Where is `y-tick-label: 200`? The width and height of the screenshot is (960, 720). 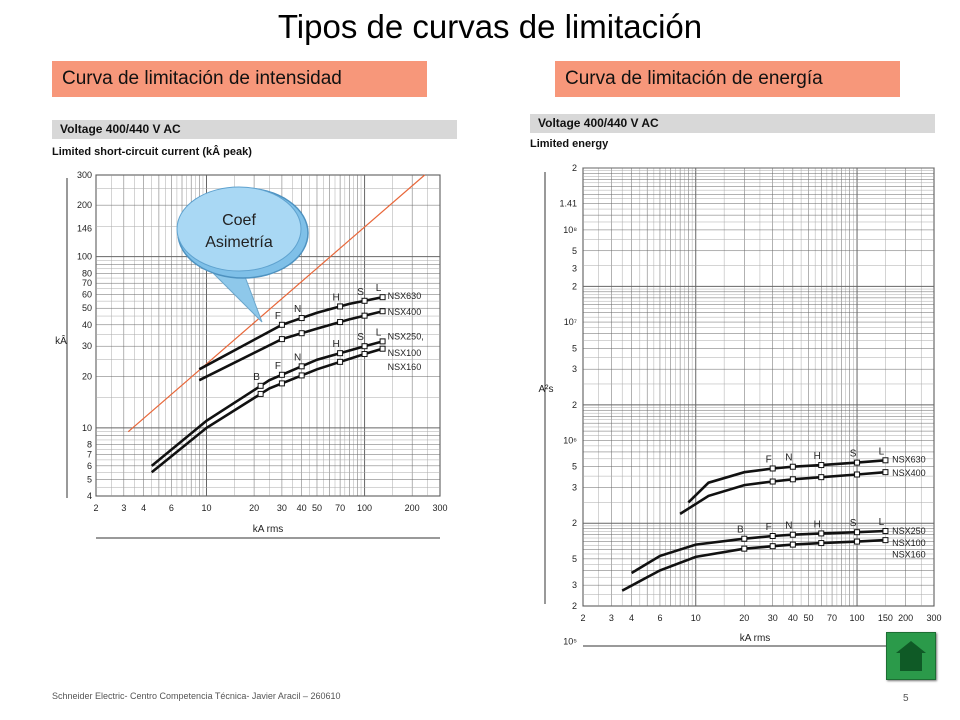
y-tick-label: 200 is located at coordinates (84, 205).